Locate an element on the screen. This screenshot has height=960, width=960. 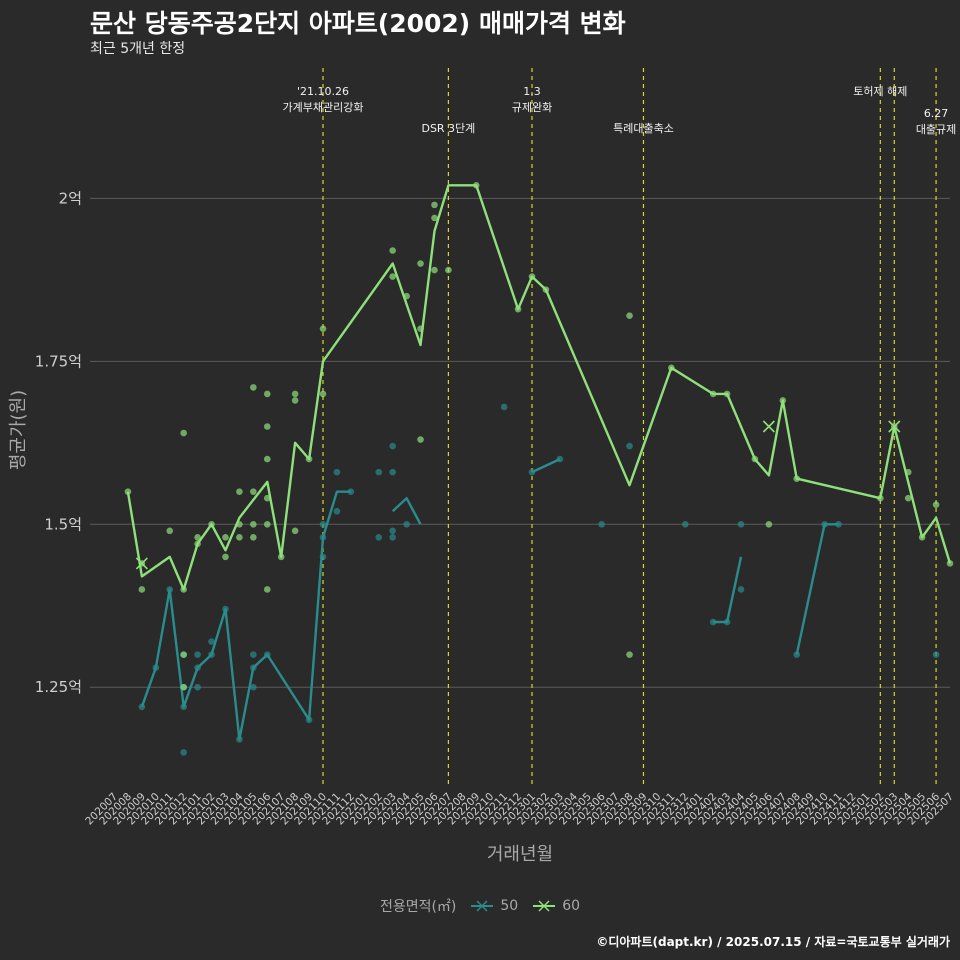
legend: 전용면적(㎡) 50 60 is located at coordinates (480, 906).